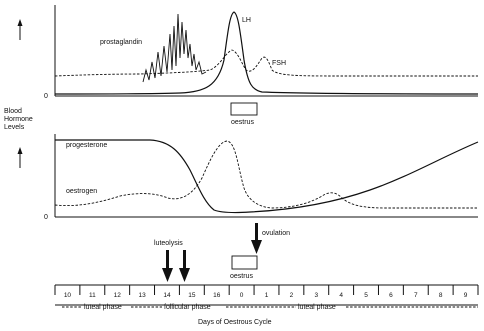  What do you see at coordinates (416, 295) in the screenshot?
I see `day-label: 7` at bounding box center [416, 295].